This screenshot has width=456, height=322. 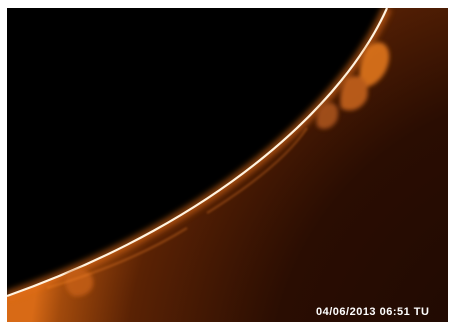 What do you see at coordinates (353, 85) in the screenshot?
I see `prominence-upper` at bounding box center [353, 85].